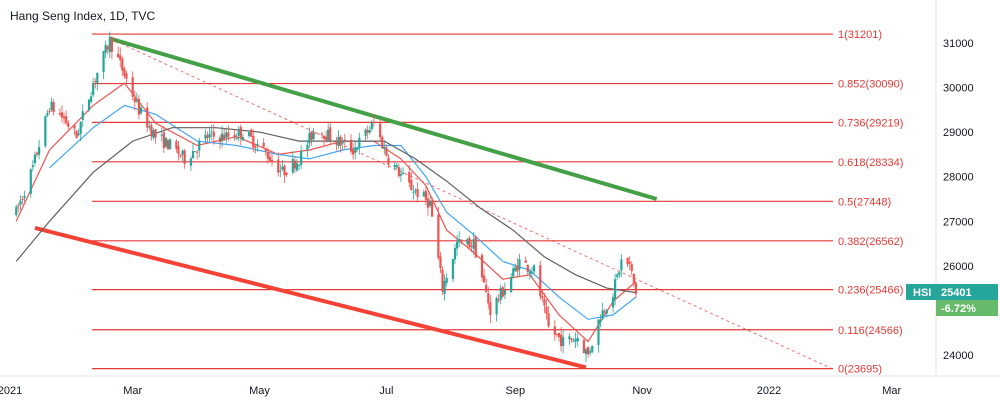 Image resolution: width=1000 pixels, height=412 pixels. What do you see at coordinates (956, 293) in the screenshot?
I see `last-price: 25401` at bounding box center [956, 293].